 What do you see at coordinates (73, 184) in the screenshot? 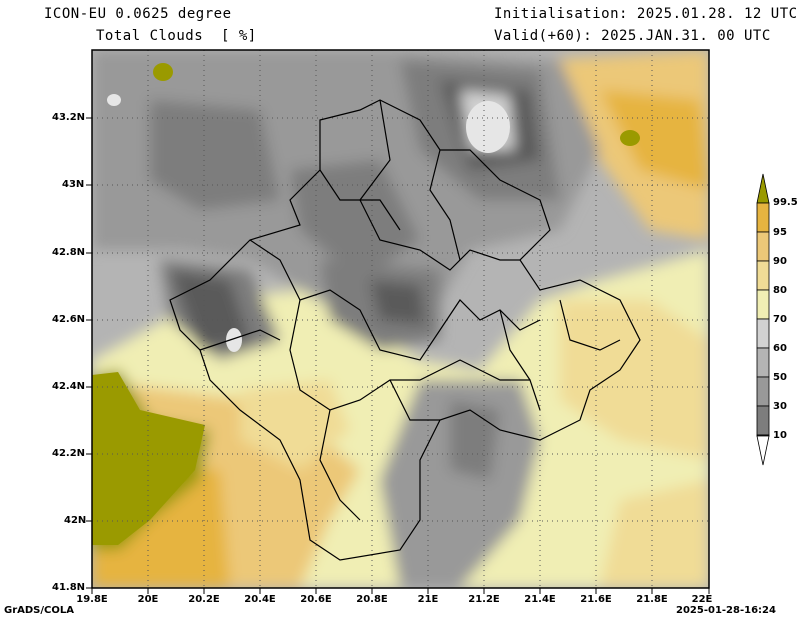
I see `lat-label: 43N` at bounding box center [73, 184].